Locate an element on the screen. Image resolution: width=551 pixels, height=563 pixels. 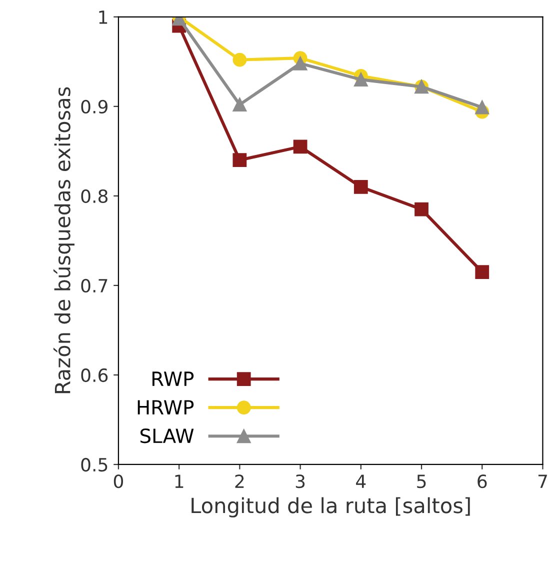
y-tick-label: 0.7 is located at coordinates (94, 285).